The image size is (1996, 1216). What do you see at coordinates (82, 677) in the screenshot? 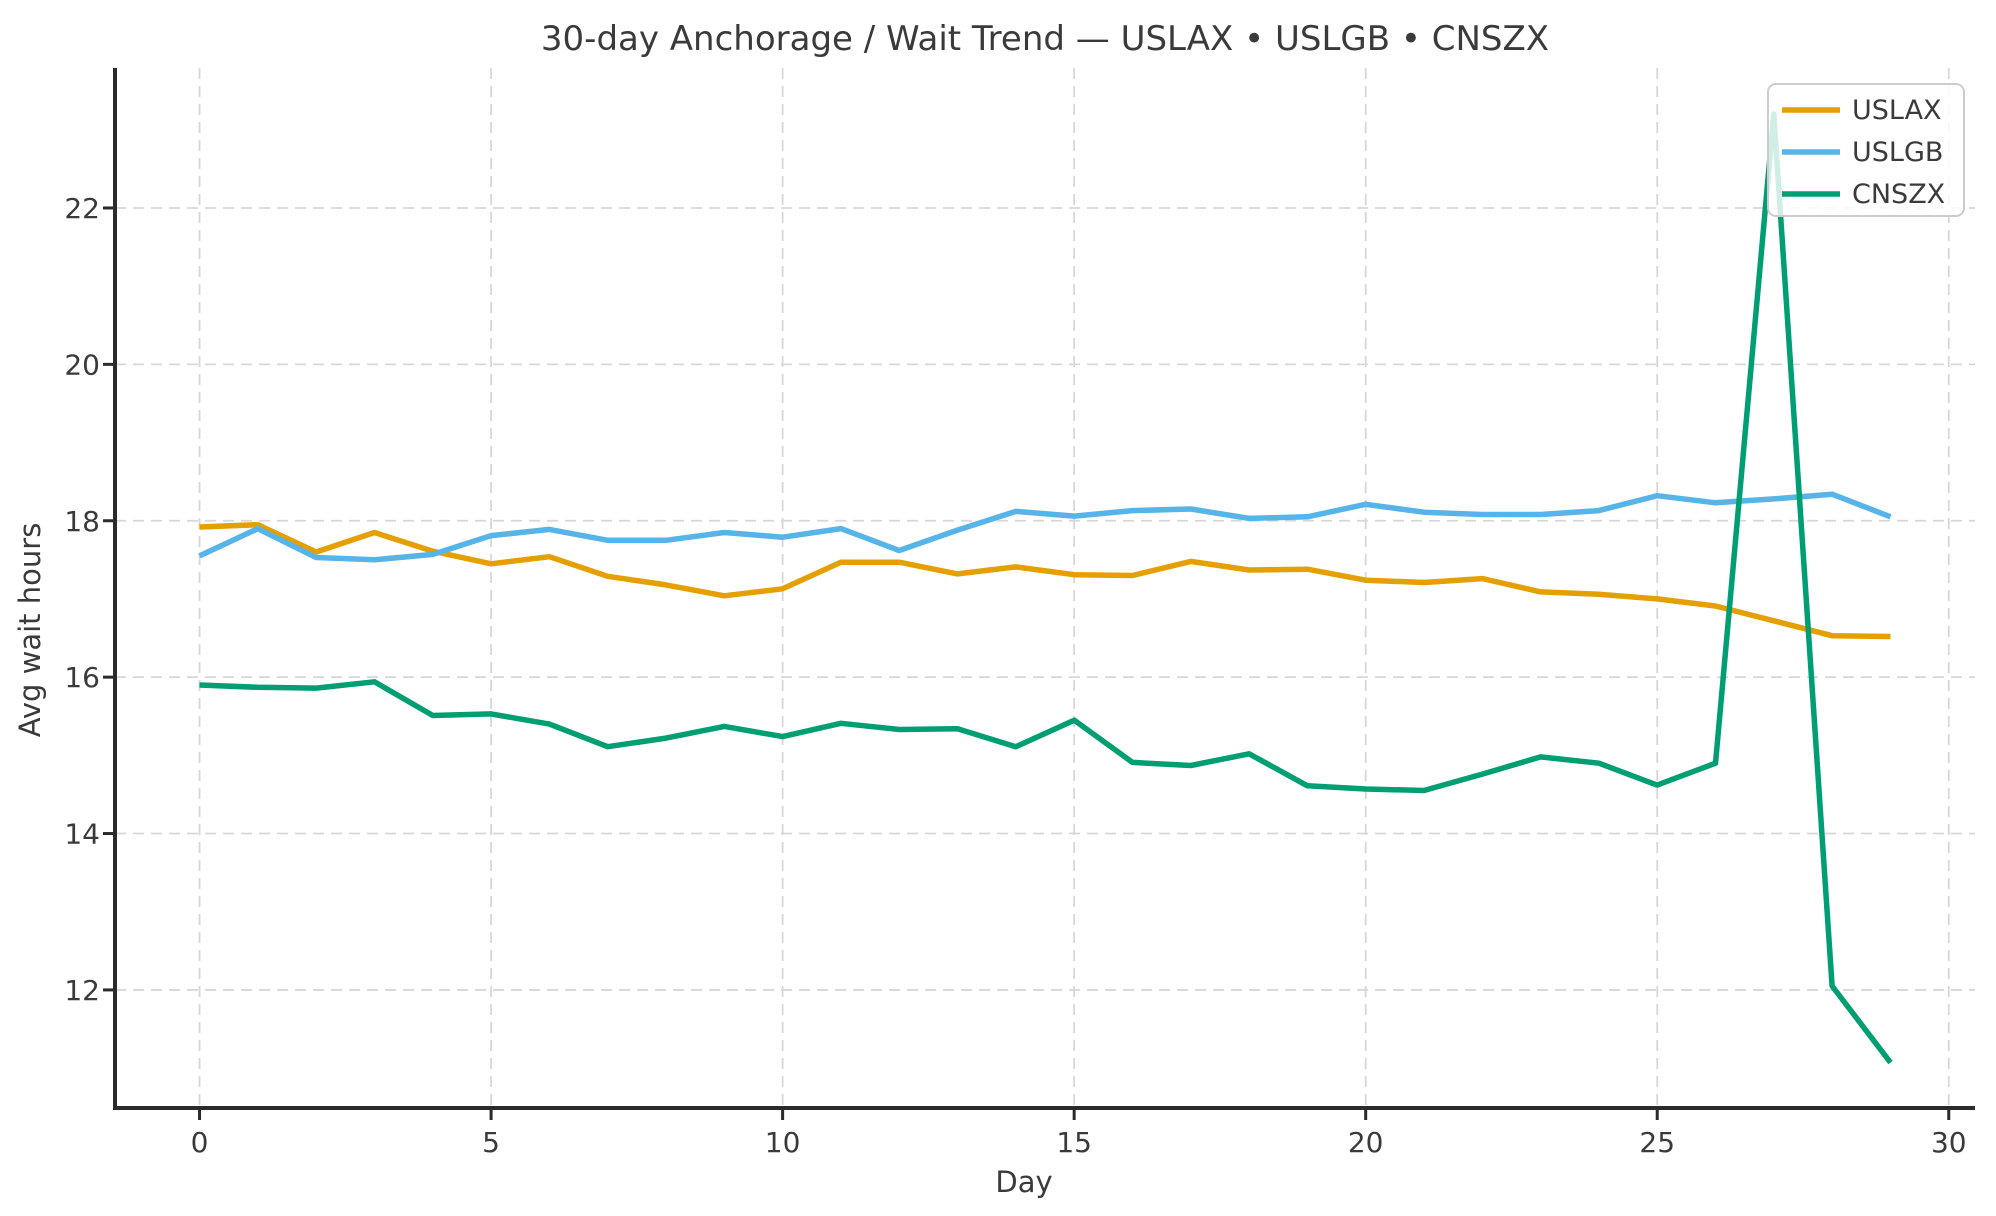
I see `y-tick-label-16: 16` at bounding box center [82, 677].